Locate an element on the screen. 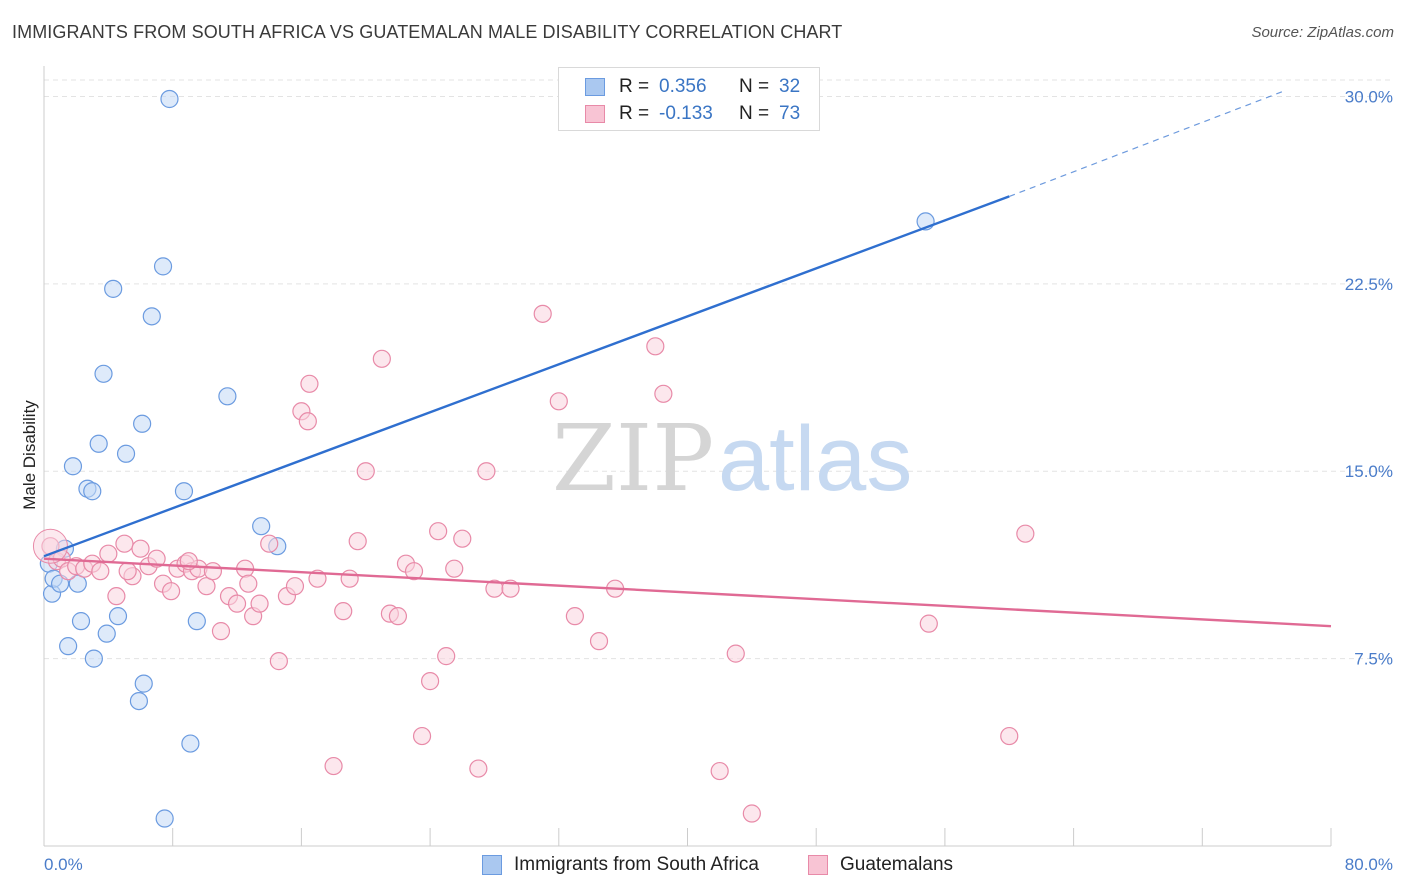 The height and width of the screenshot is (892, 1406). series-legend-south-africa: Immigrants from South Africa is located at coordinates (620, 865).